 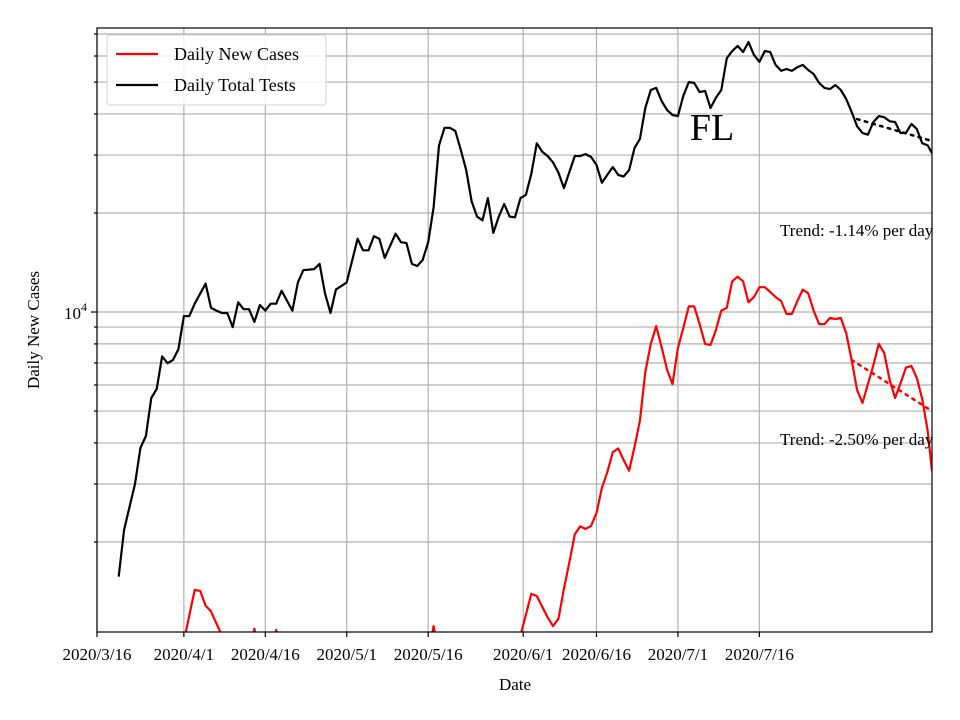 I want to click on trend-line-cases, so click(x=891, y=385).